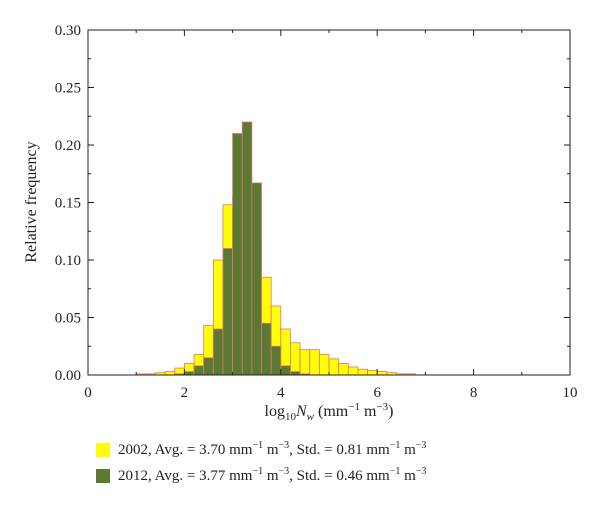  What do you see at coordinates (68, 204) in the screenshot?
I see `y-tick-label: 0.15` at bounding box center [68, 204].